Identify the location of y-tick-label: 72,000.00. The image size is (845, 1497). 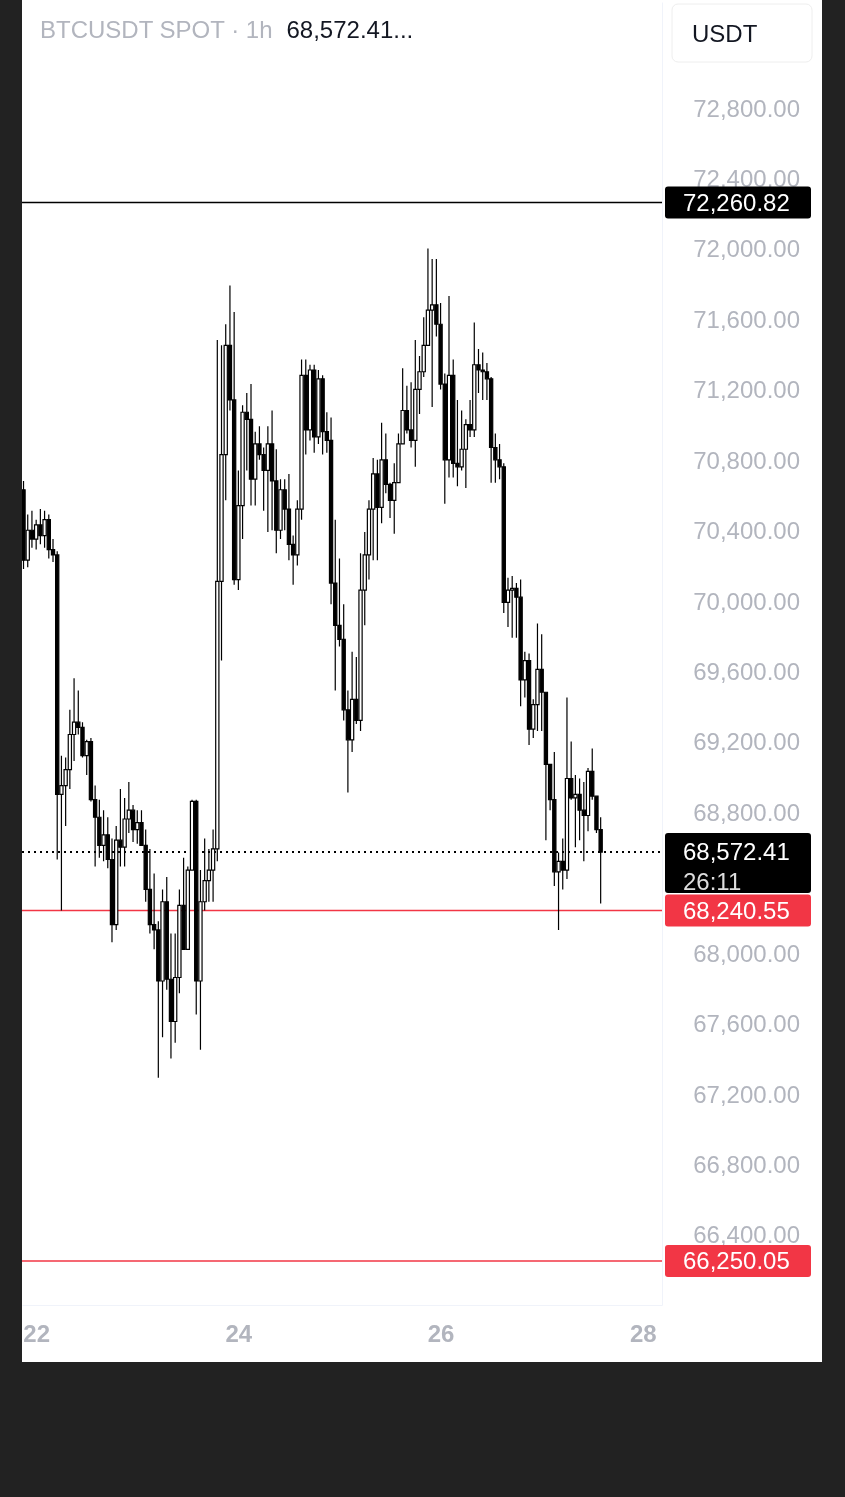
(746, 249).